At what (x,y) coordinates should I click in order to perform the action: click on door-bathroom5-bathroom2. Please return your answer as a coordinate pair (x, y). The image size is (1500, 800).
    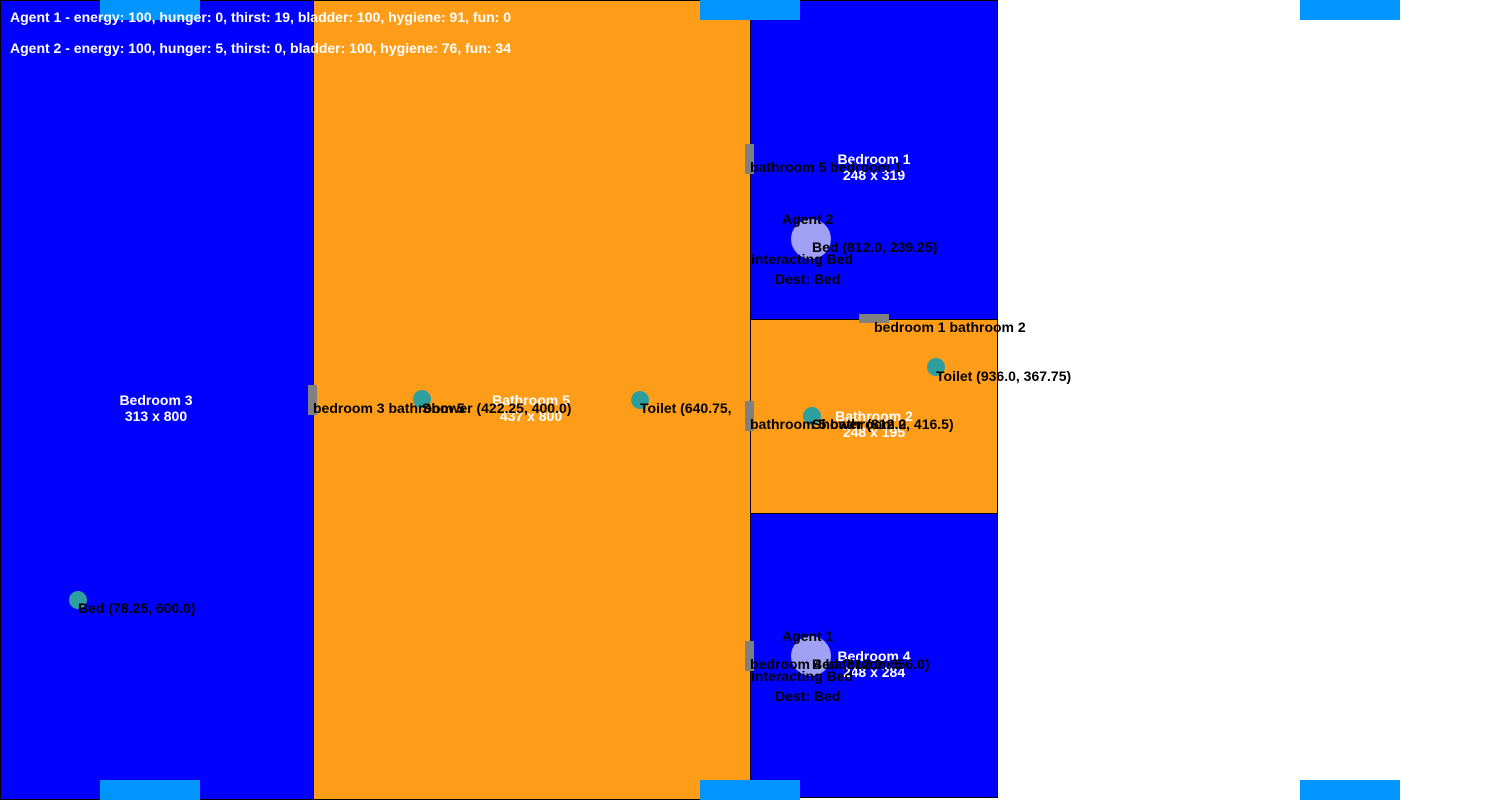
    Looking at the image, I should click on (749, 416).